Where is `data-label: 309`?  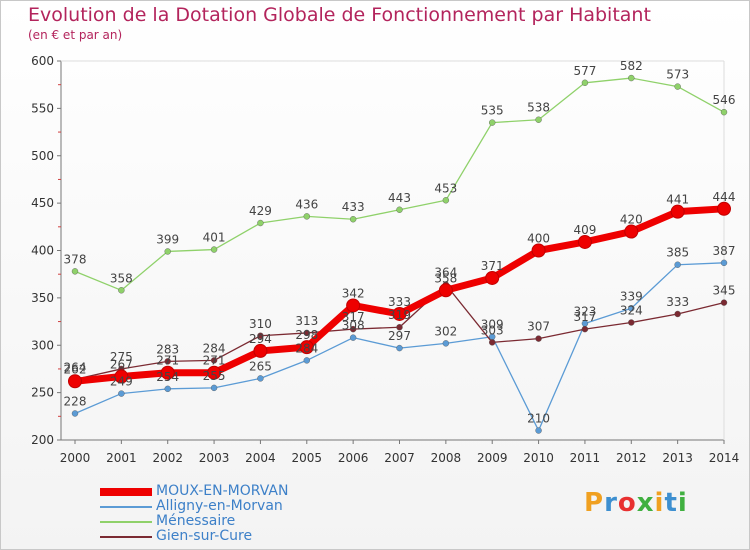
data-label: 309 is located at coordinates (492, 325).